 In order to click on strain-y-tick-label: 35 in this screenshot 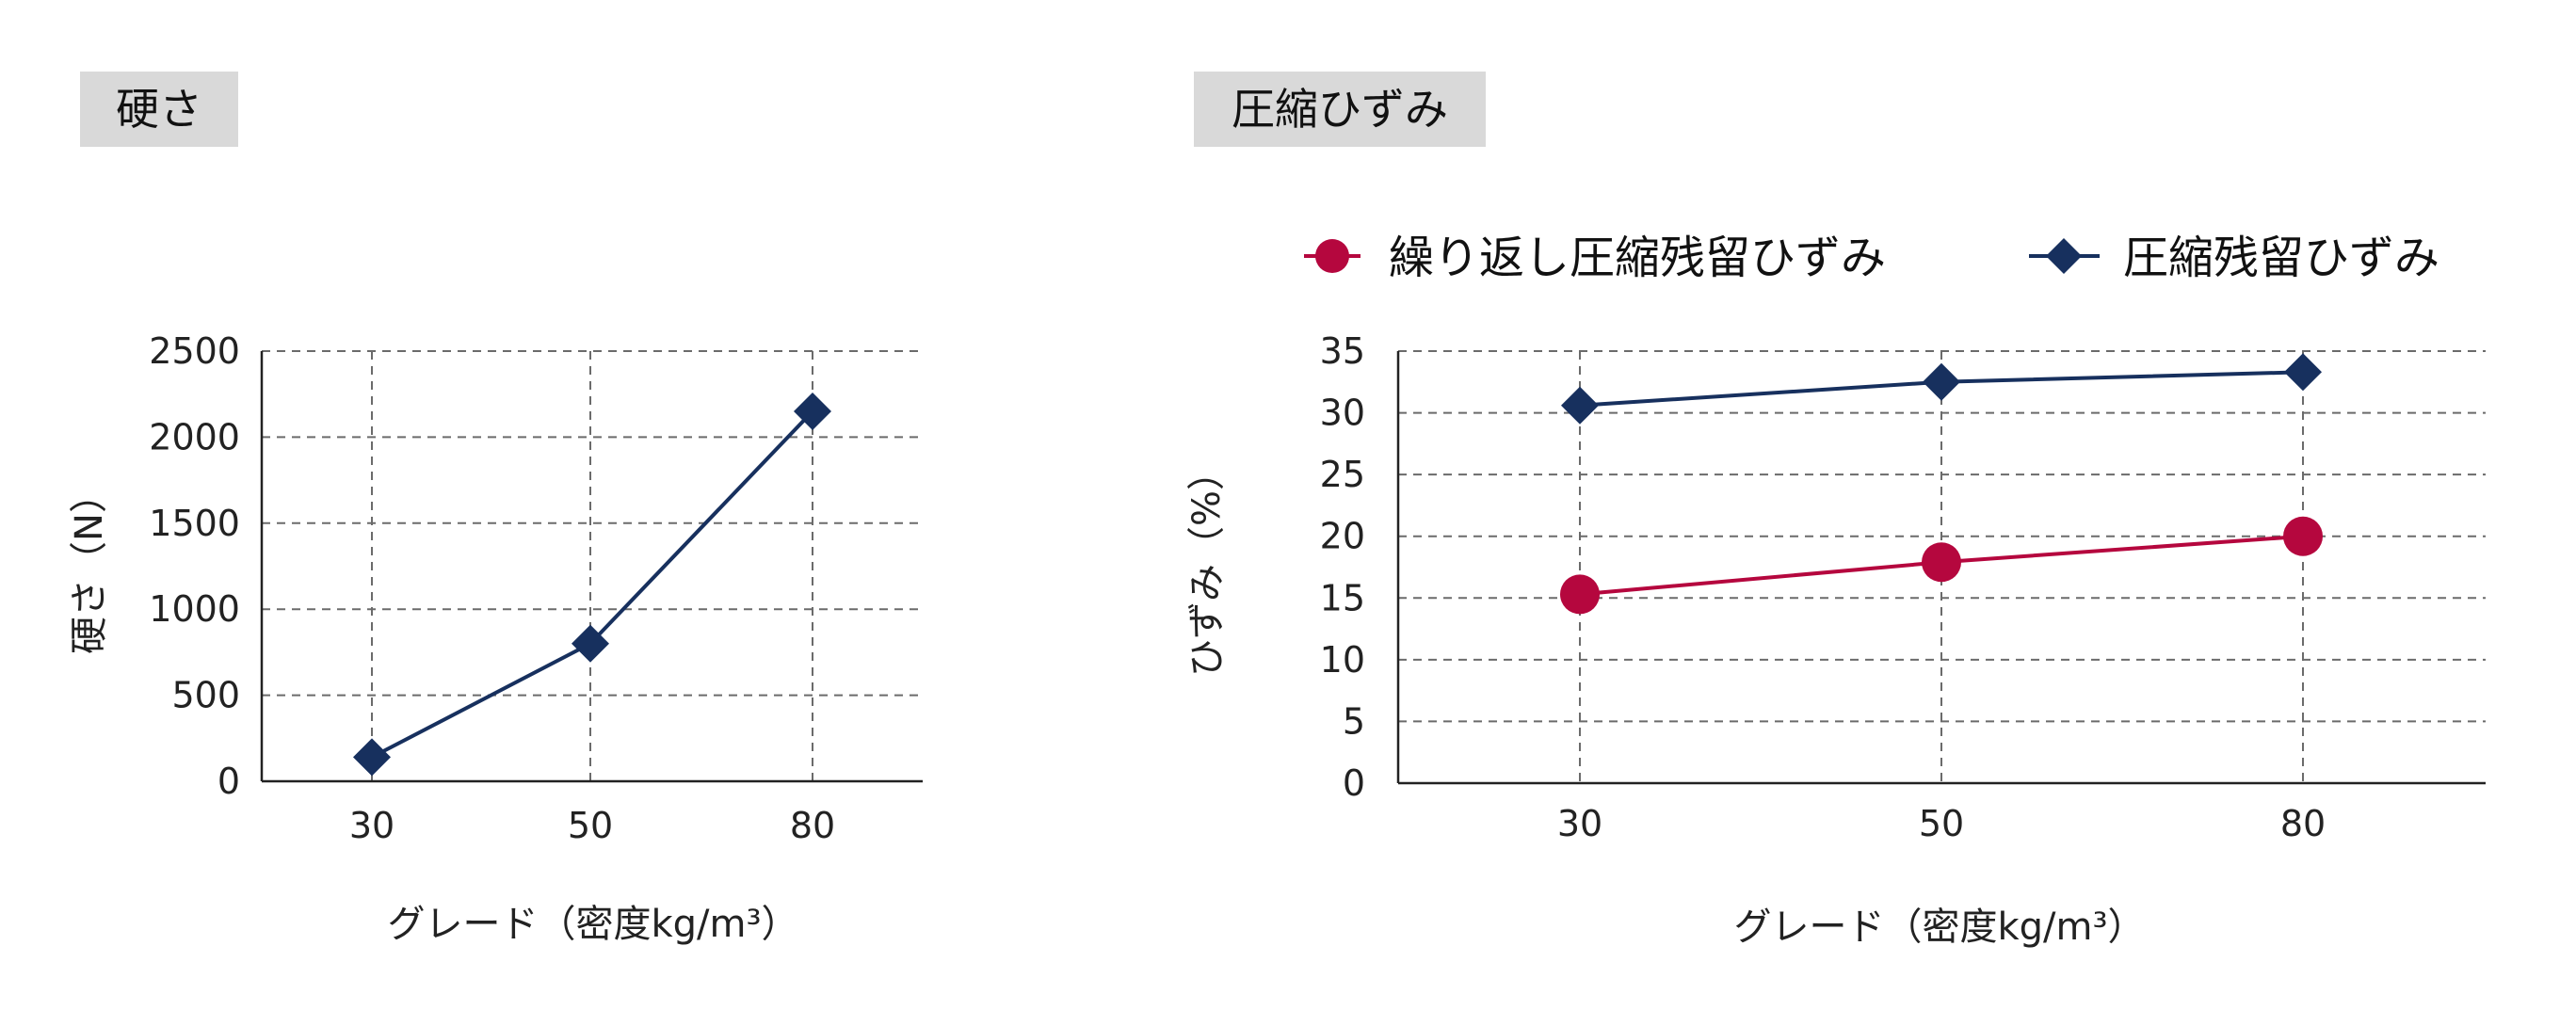, I will do `click(1342, 351)`.